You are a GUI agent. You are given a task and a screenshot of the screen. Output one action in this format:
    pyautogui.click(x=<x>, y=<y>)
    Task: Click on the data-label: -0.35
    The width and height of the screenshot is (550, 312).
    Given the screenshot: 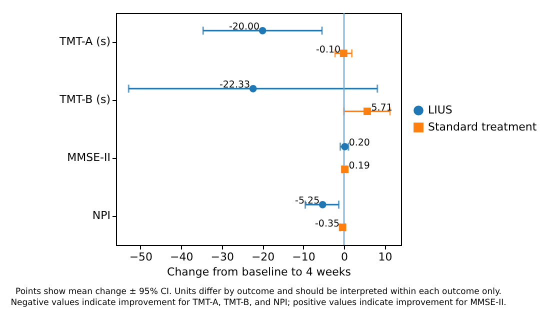 What is the action you would take?
    pyautogui.click(x=327, y=224)
    